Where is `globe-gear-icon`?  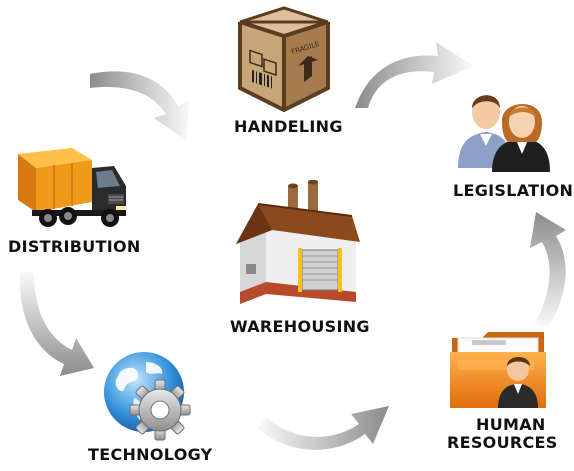
globe-gear-icon is located at coordinates (147, 396).